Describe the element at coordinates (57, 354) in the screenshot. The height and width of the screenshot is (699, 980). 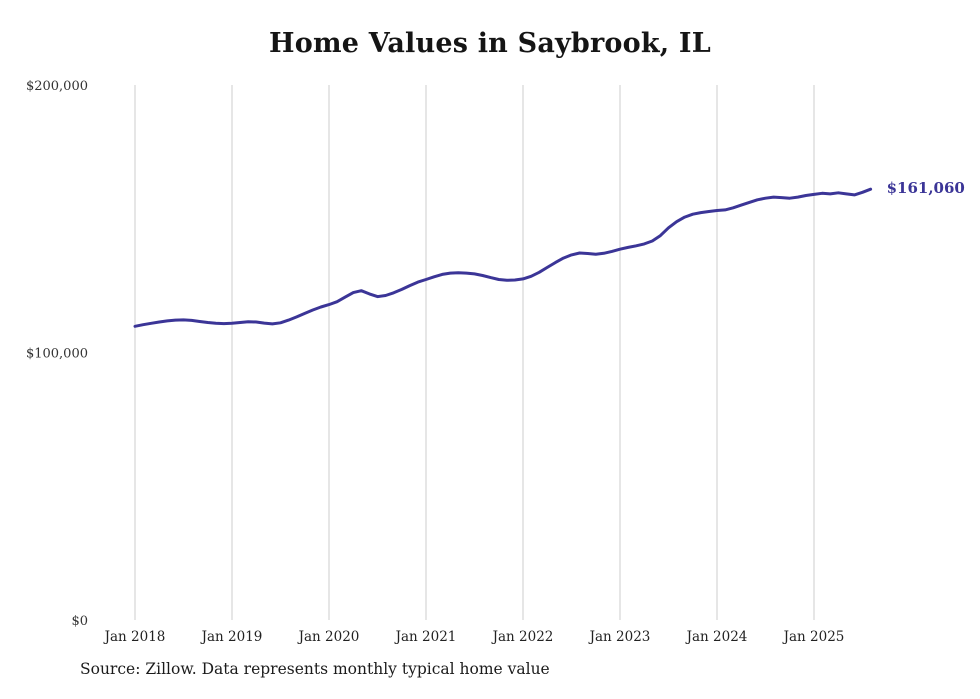
I see `y-axis-tick-label: $100,000` at that location.